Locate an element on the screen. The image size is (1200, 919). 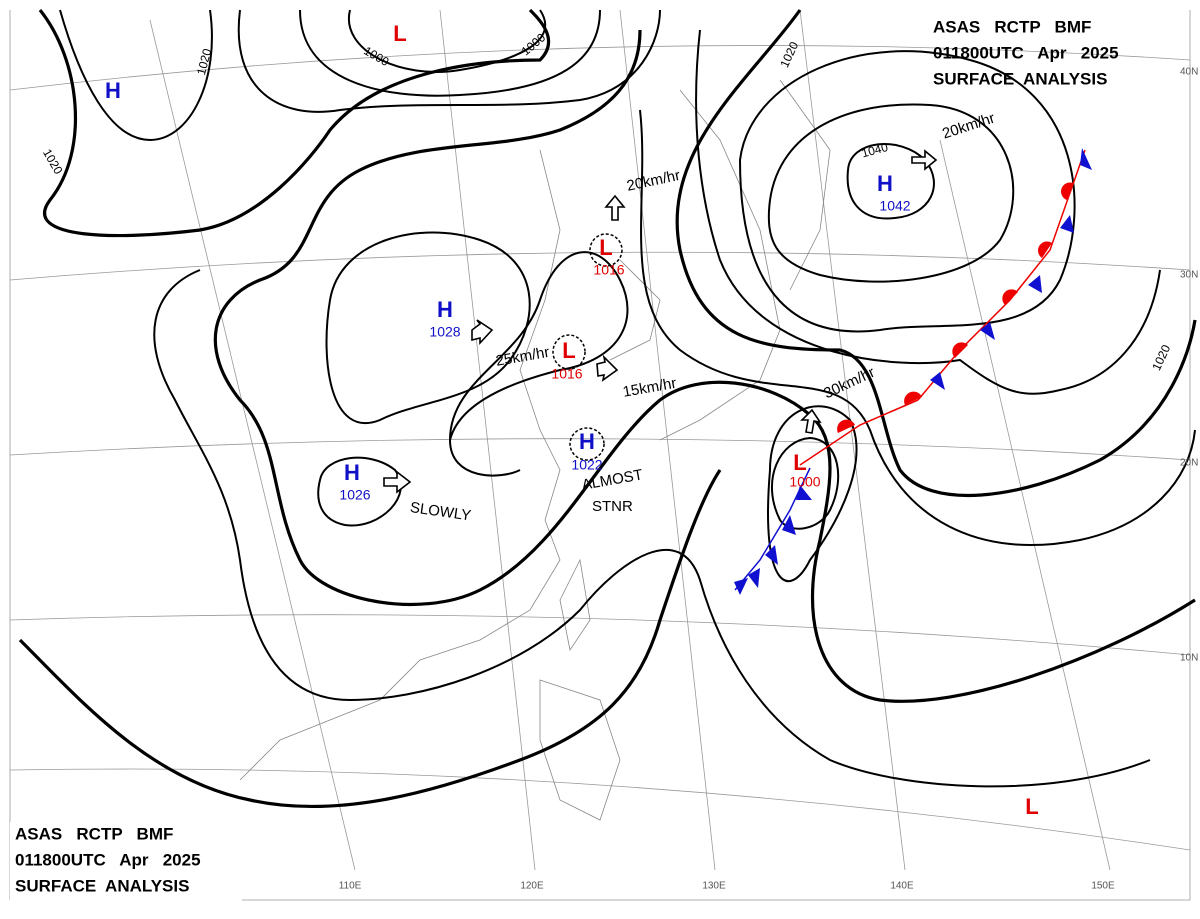
latitude-label: 30N is located at coordinates (1189, 275).